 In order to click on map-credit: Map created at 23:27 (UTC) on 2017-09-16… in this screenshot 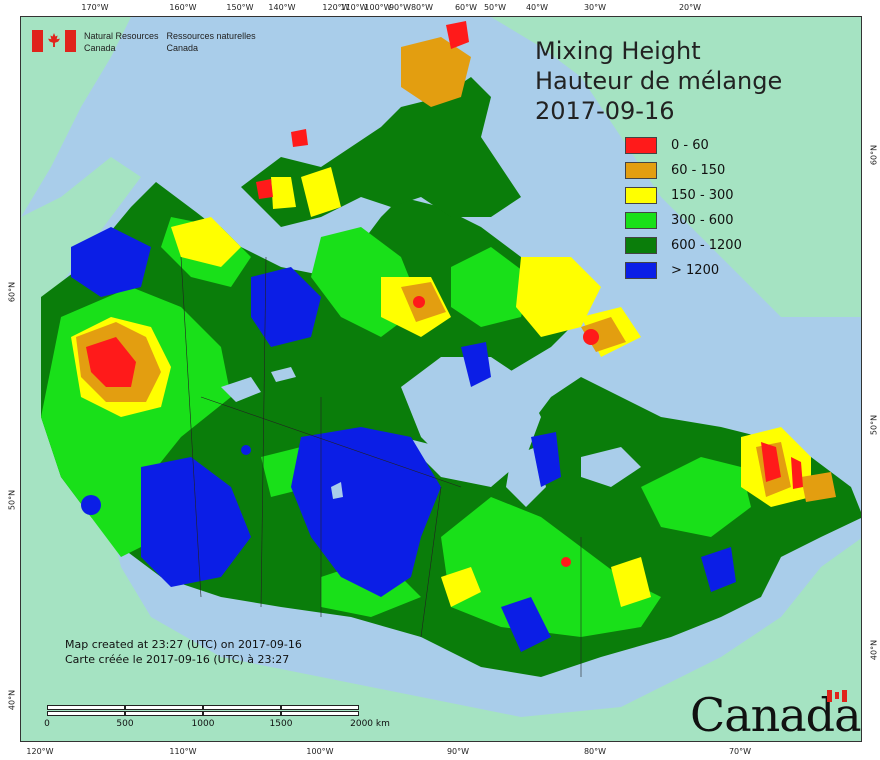, I will do `click(183, 652)`.